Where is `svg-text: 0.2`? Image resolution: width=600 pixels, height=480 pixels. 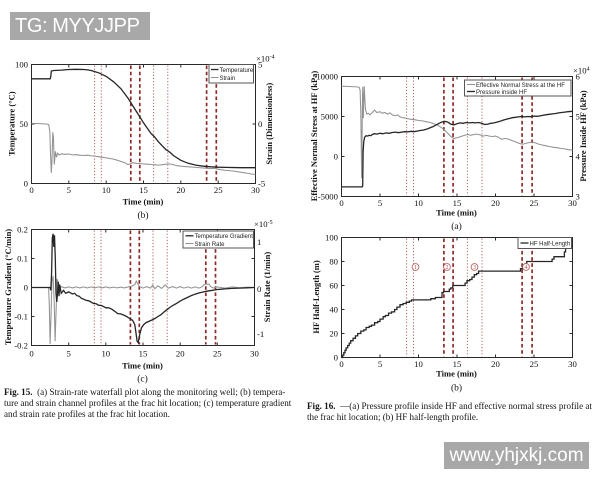 svg-text: 0.2 is located at coordinates (22, 230).